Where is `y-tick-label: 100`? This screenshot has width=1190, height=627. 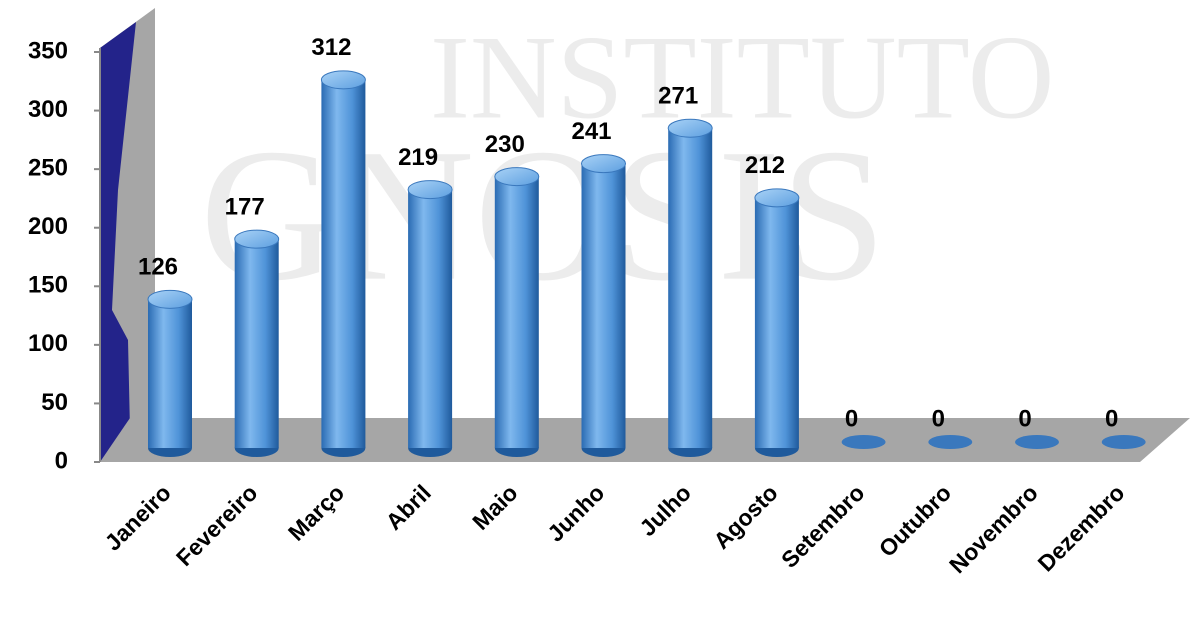
y-tick-label: 100 is located at coordinates (48, 343).